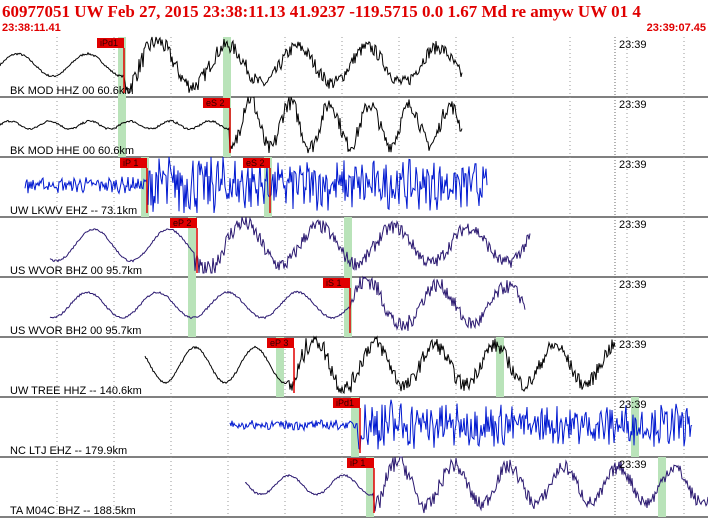 Image resolution: width=708 pixels, height=518 pixels. Describe the element at coordinates (676, 28) in the screenshot. I see `end-time: 23:39:07.45` at that location.